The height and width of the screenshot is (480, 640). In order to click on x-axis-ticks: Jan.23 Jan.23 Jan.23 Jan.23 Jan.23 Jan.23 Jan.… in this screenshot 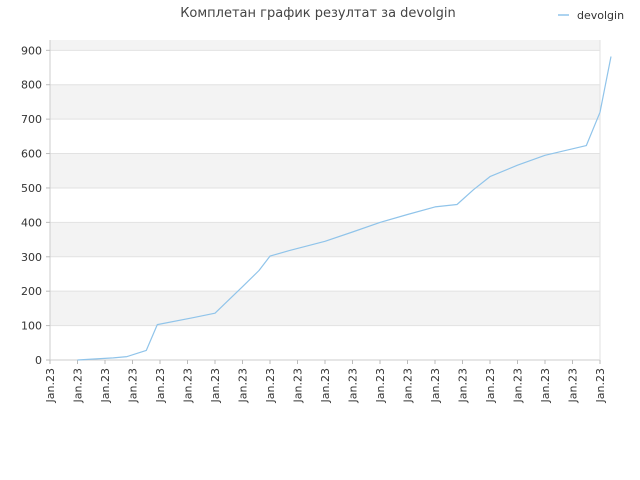, I will do `click(325, 381)`.